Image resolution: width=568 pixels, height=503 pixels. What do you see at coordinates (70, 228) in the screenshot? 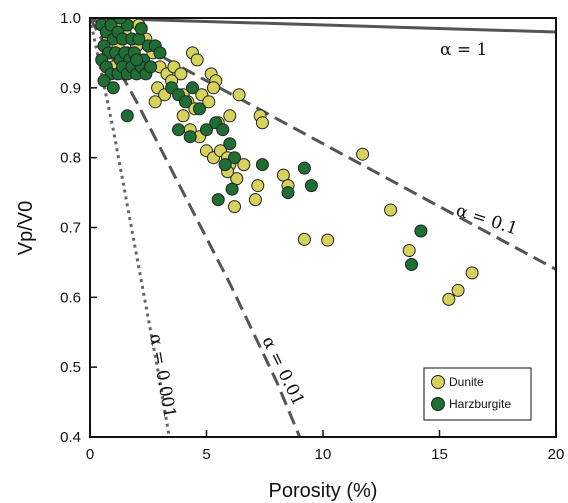
I see `y-tick-label: 0.7` at bounding box center [70, 228].